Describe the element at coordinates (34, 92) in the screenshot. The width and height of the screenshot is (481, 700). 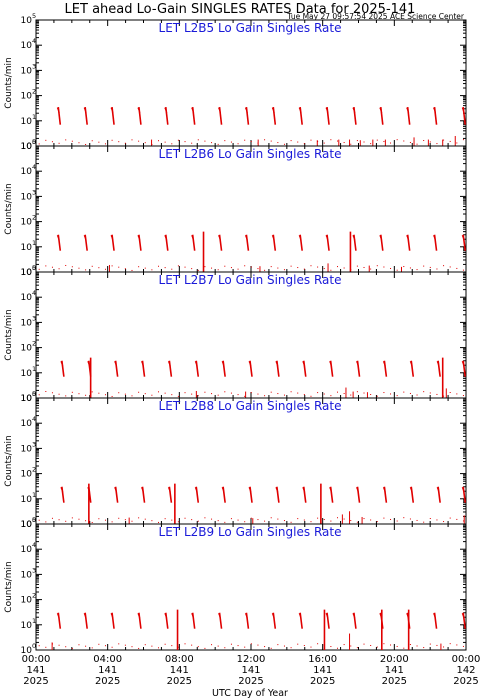
I see `y-tick-exponent: 2` at that location.